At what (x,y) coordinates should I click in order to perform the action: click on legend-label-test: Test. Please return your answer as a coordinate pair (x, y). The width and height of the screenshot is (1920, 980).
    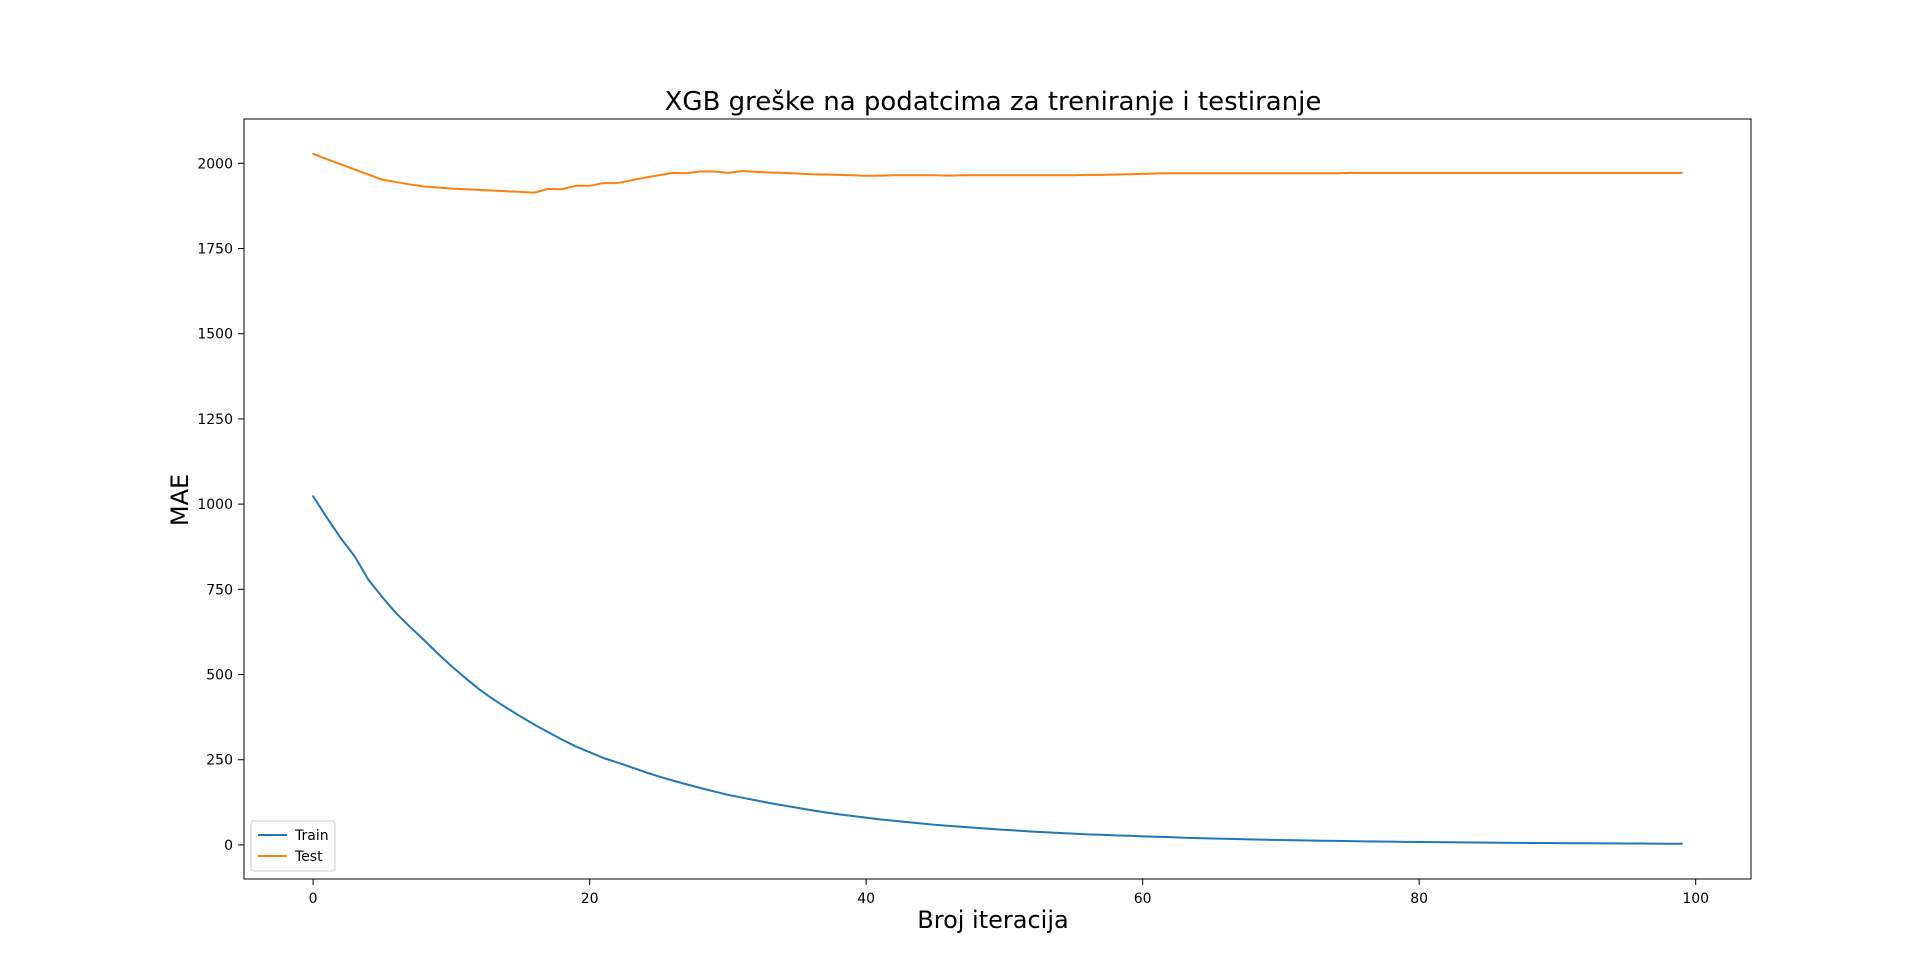
    Looking at the image, I should click on (308, 857).